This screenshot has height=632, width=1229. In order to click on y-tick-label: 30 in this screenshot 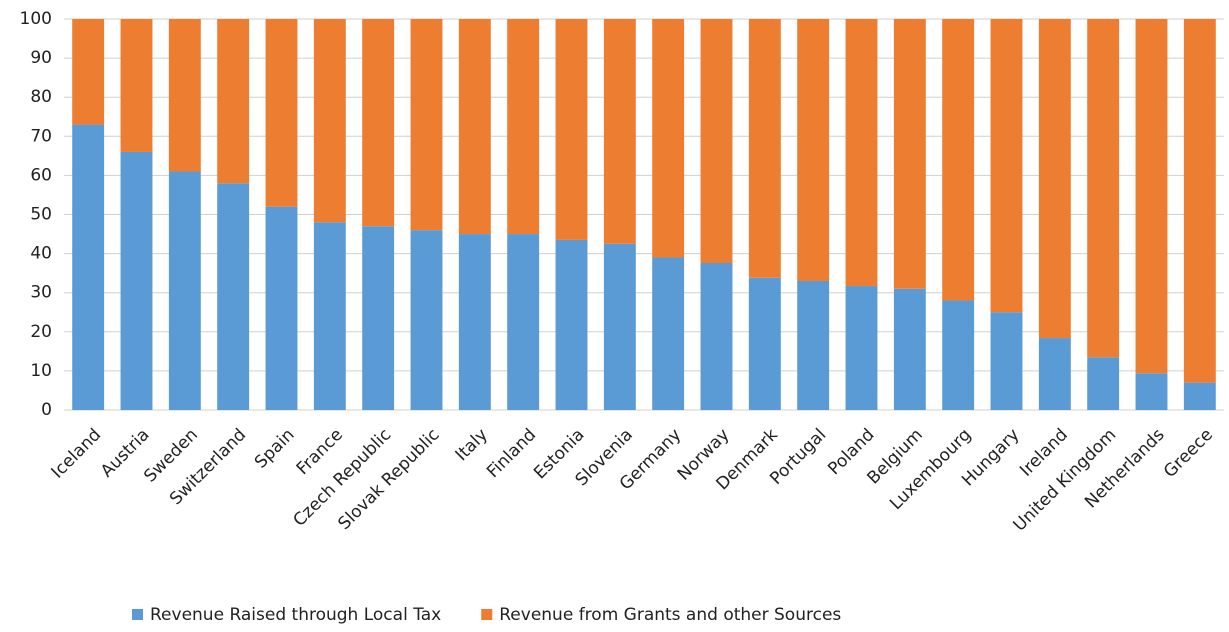, I will do `click(41, 293)`.